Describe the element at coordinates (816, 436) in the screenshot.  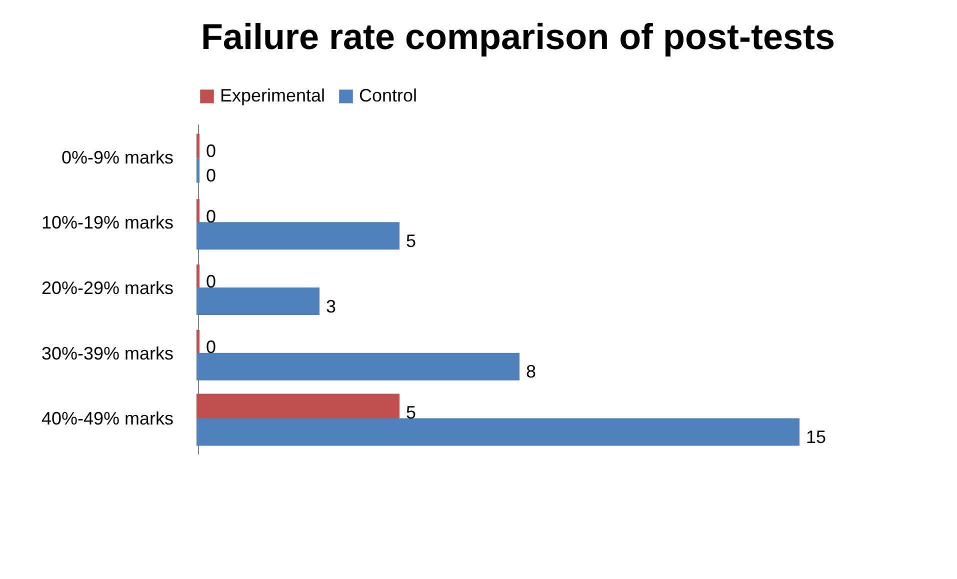
I see `data-label: 15` at that location.